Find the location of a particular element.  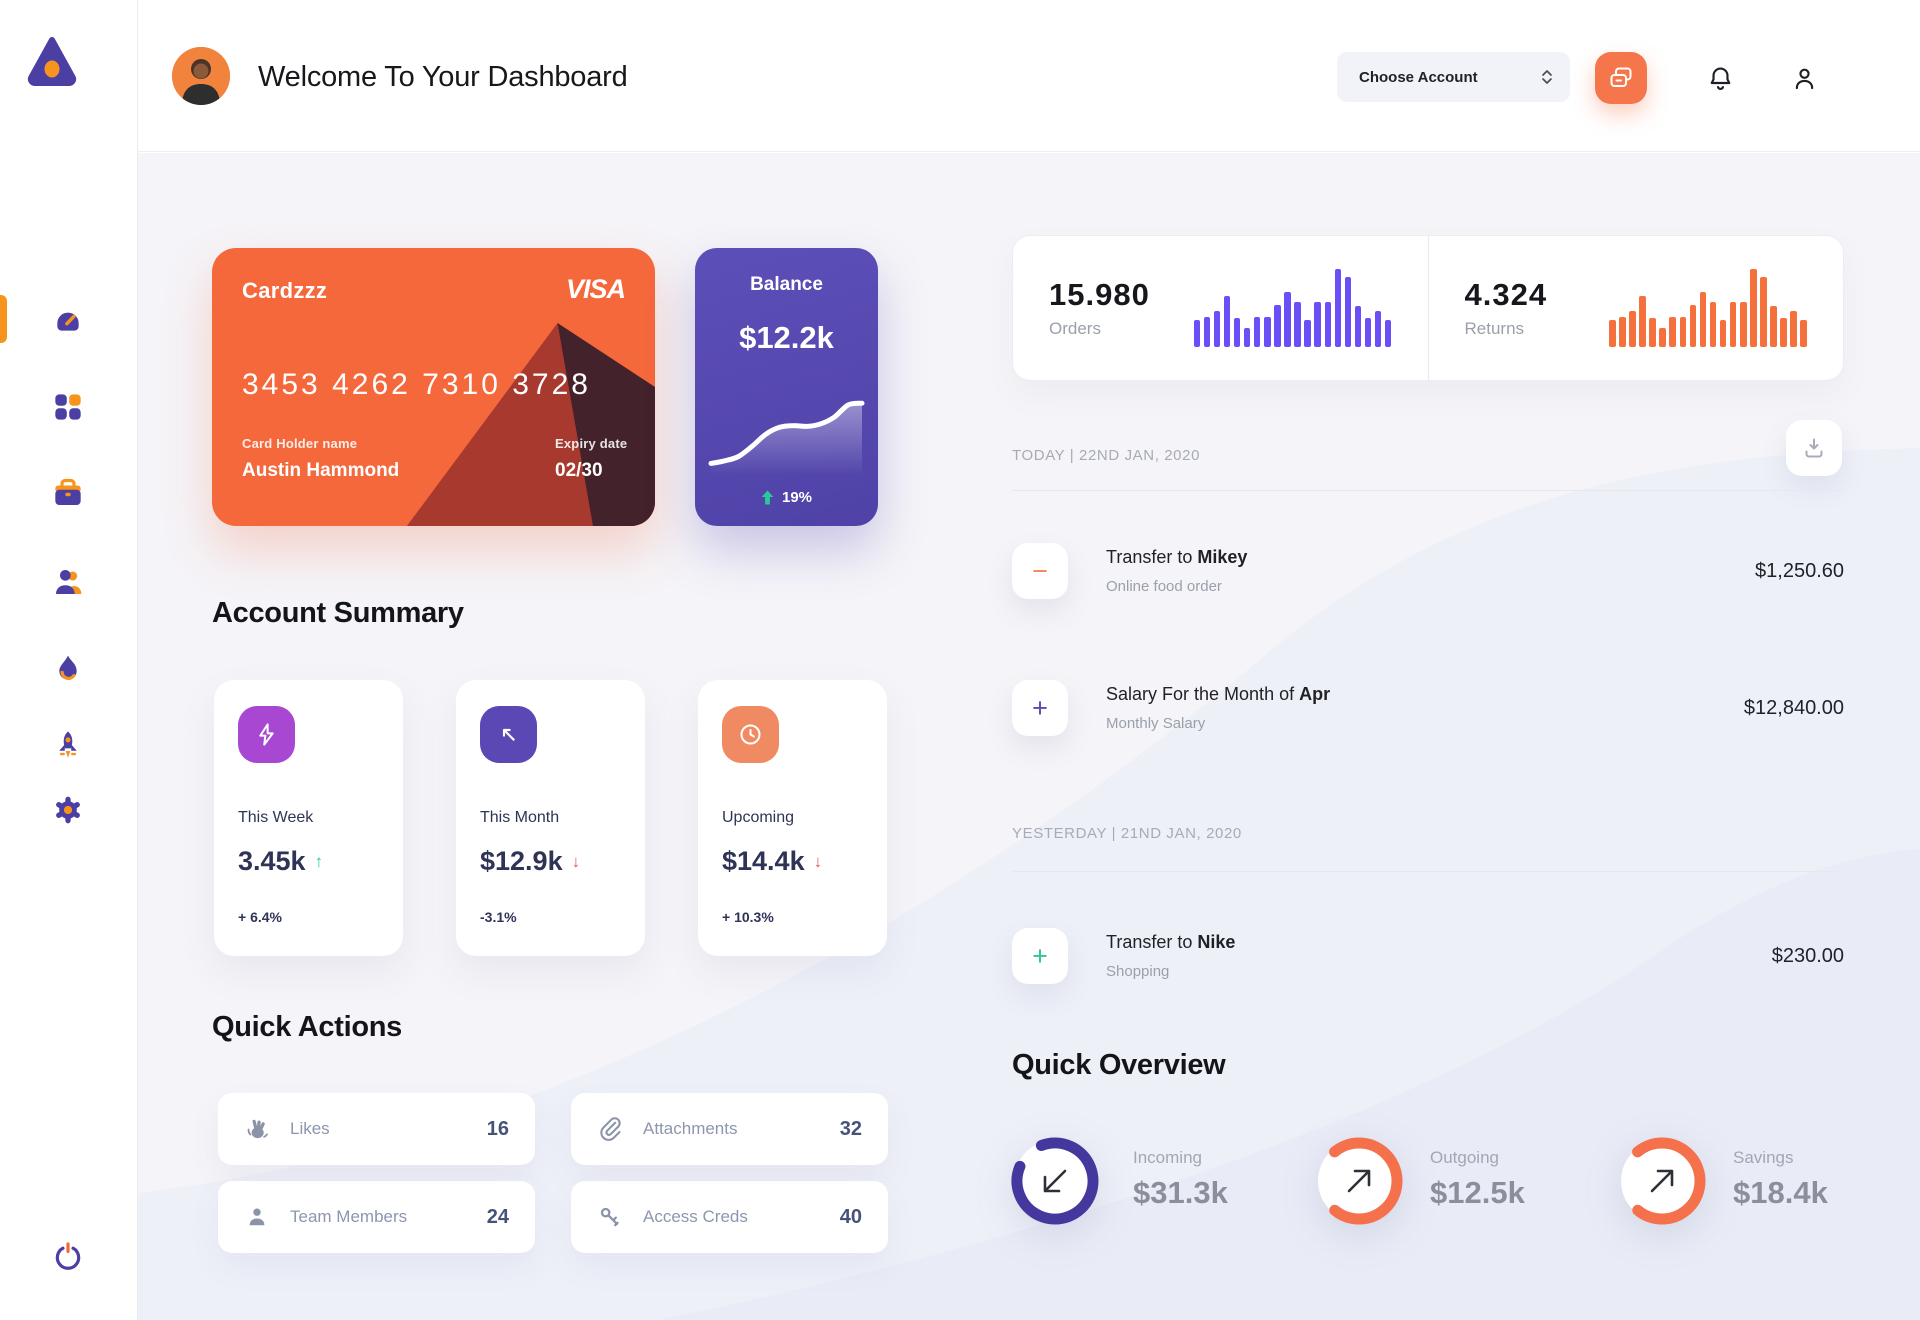

returns-value: 4.324 is located at coordinates (1506, 294).